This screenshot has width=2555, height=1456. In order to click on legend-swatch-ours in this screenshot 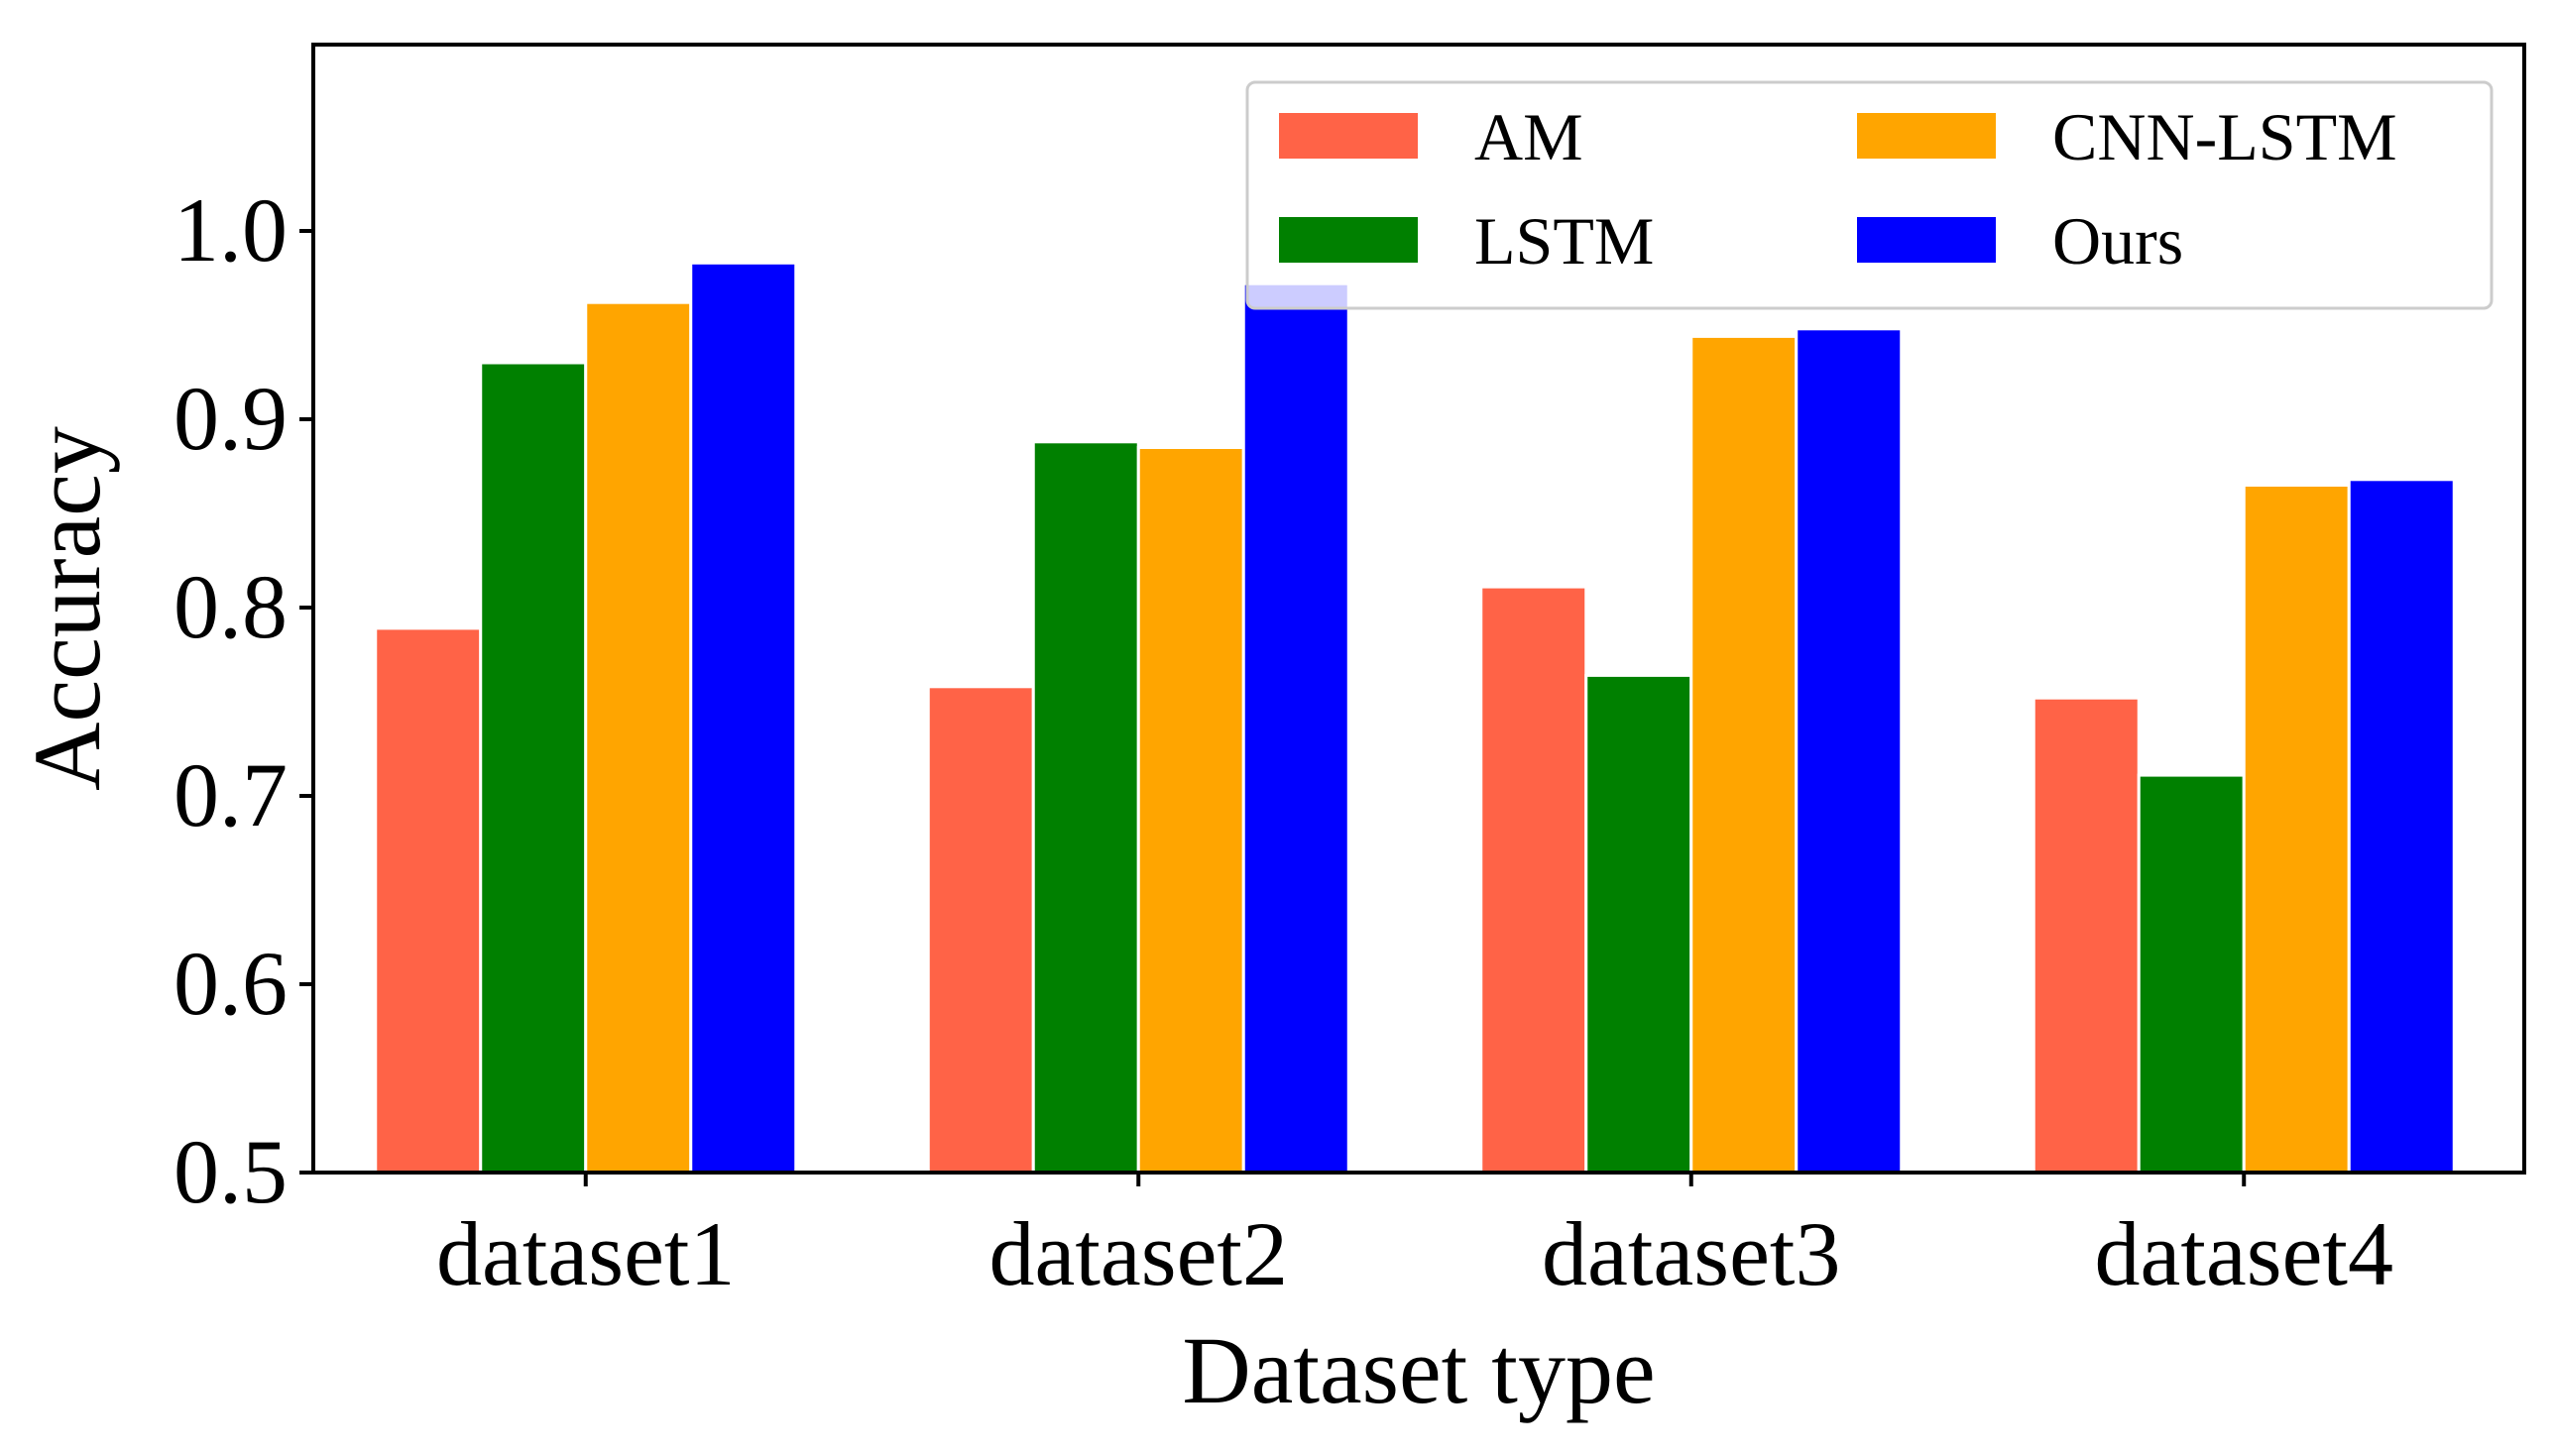, I will do `click(1926, 240)`.